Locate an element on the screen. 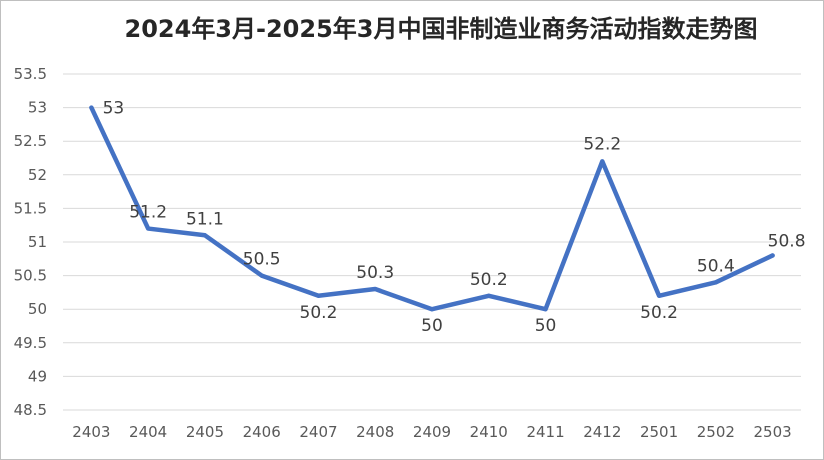 This screenshot has height=460, width=824. y-tick-label: 49 is located at coordinates (37, 376).